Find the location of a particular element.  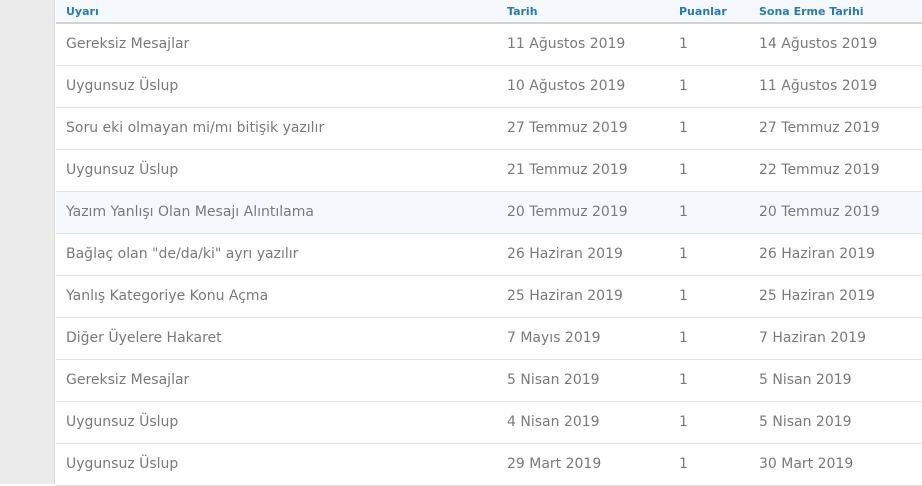

date-cell: 5 Nisan 2019 is located at coordinates (553, 380).